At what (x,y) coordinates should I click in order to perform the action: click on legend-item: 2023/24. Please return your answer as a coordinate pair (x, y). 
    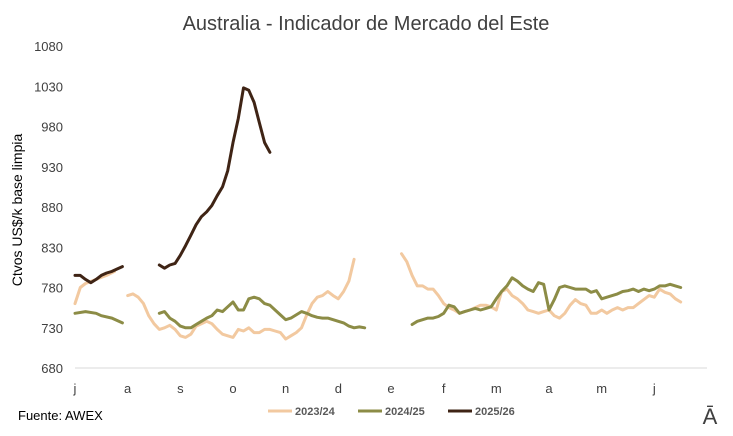
    Looking at the image, I should click on (302, 412).